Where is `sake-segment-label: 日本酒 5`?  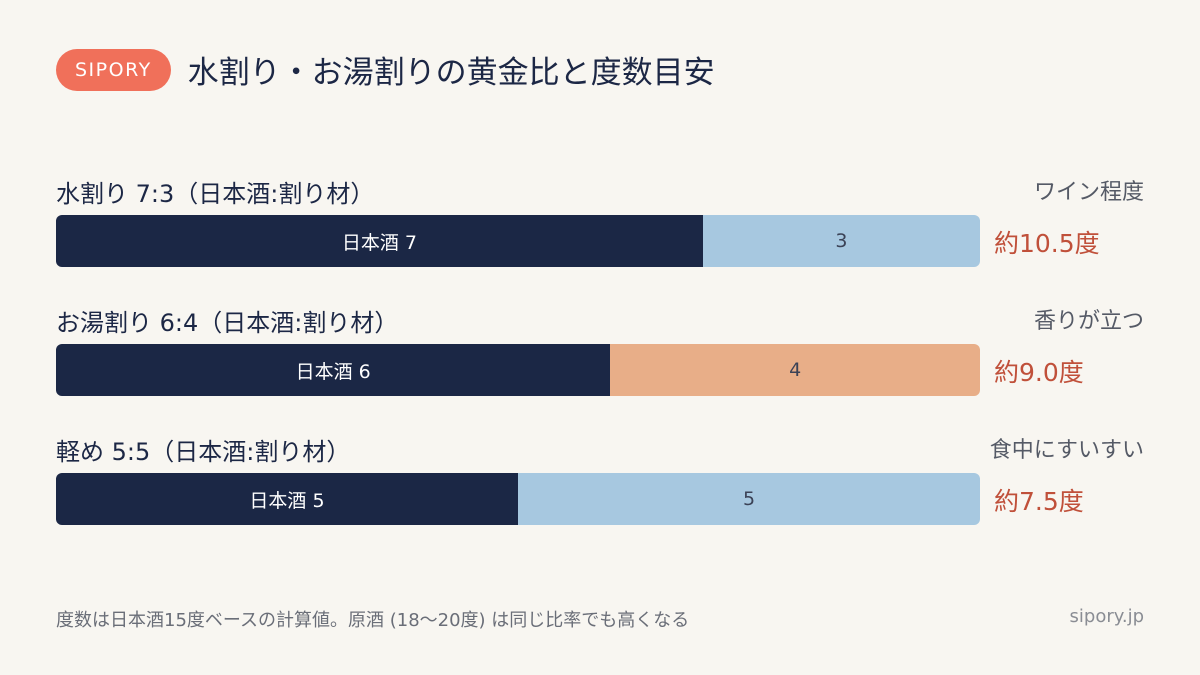
sake-segment-label: 日本酒 5 is located at coordinates (287, 500).